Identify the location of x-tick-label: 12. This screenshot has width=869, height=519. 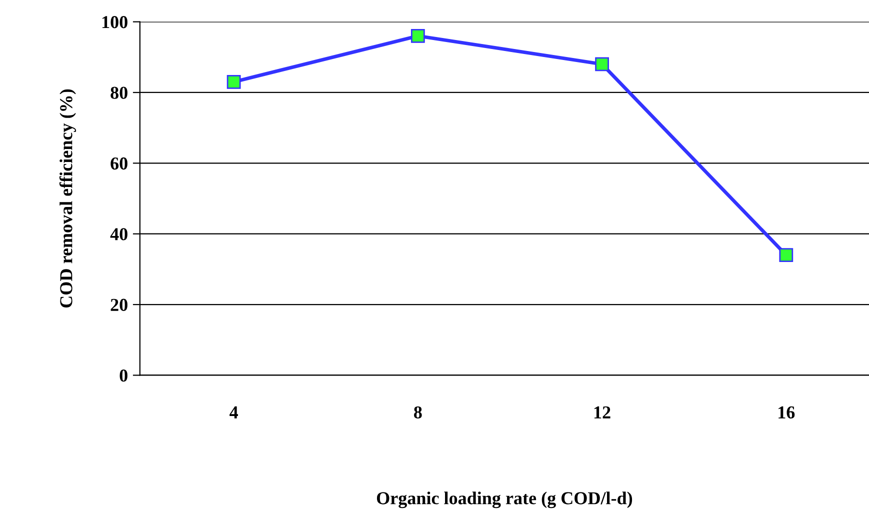
(602, 412).